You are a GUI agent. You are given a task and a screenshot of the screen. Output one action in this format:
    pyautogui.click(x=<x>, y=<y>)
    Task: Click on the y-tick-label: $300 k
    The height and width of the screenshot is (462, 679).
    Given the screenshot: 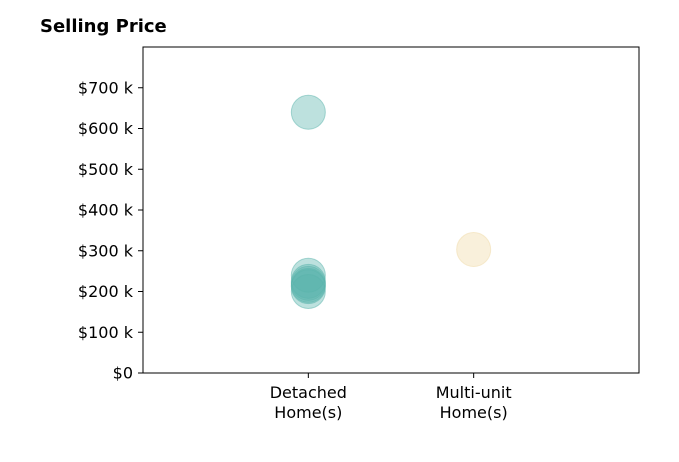 What is the action you would take?
    pyautogui.click(x=106, y=250)
    